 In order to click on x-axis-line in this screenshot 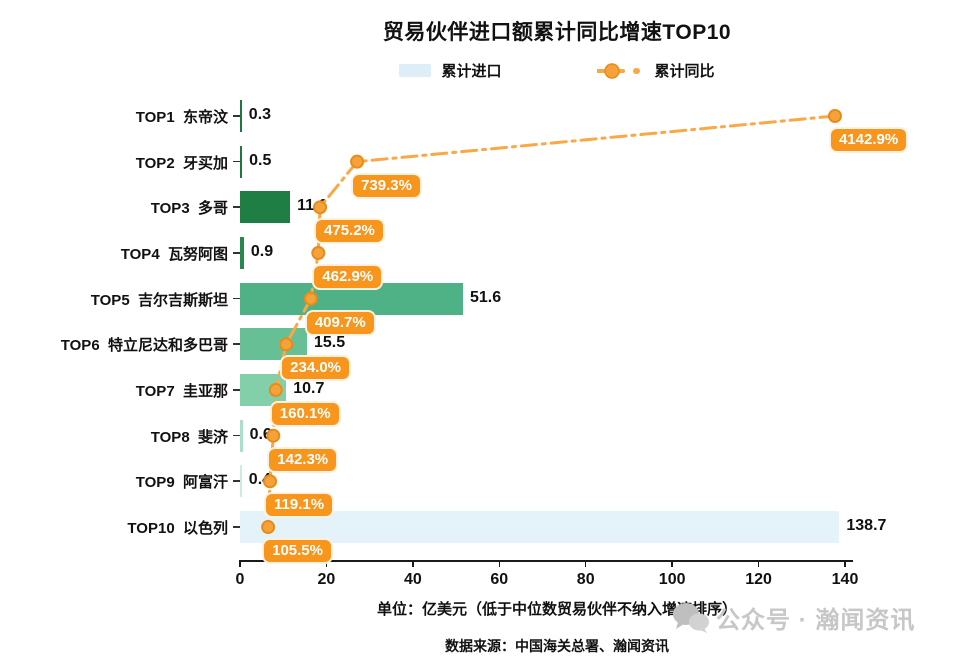, I will do `click(546, 561)`.